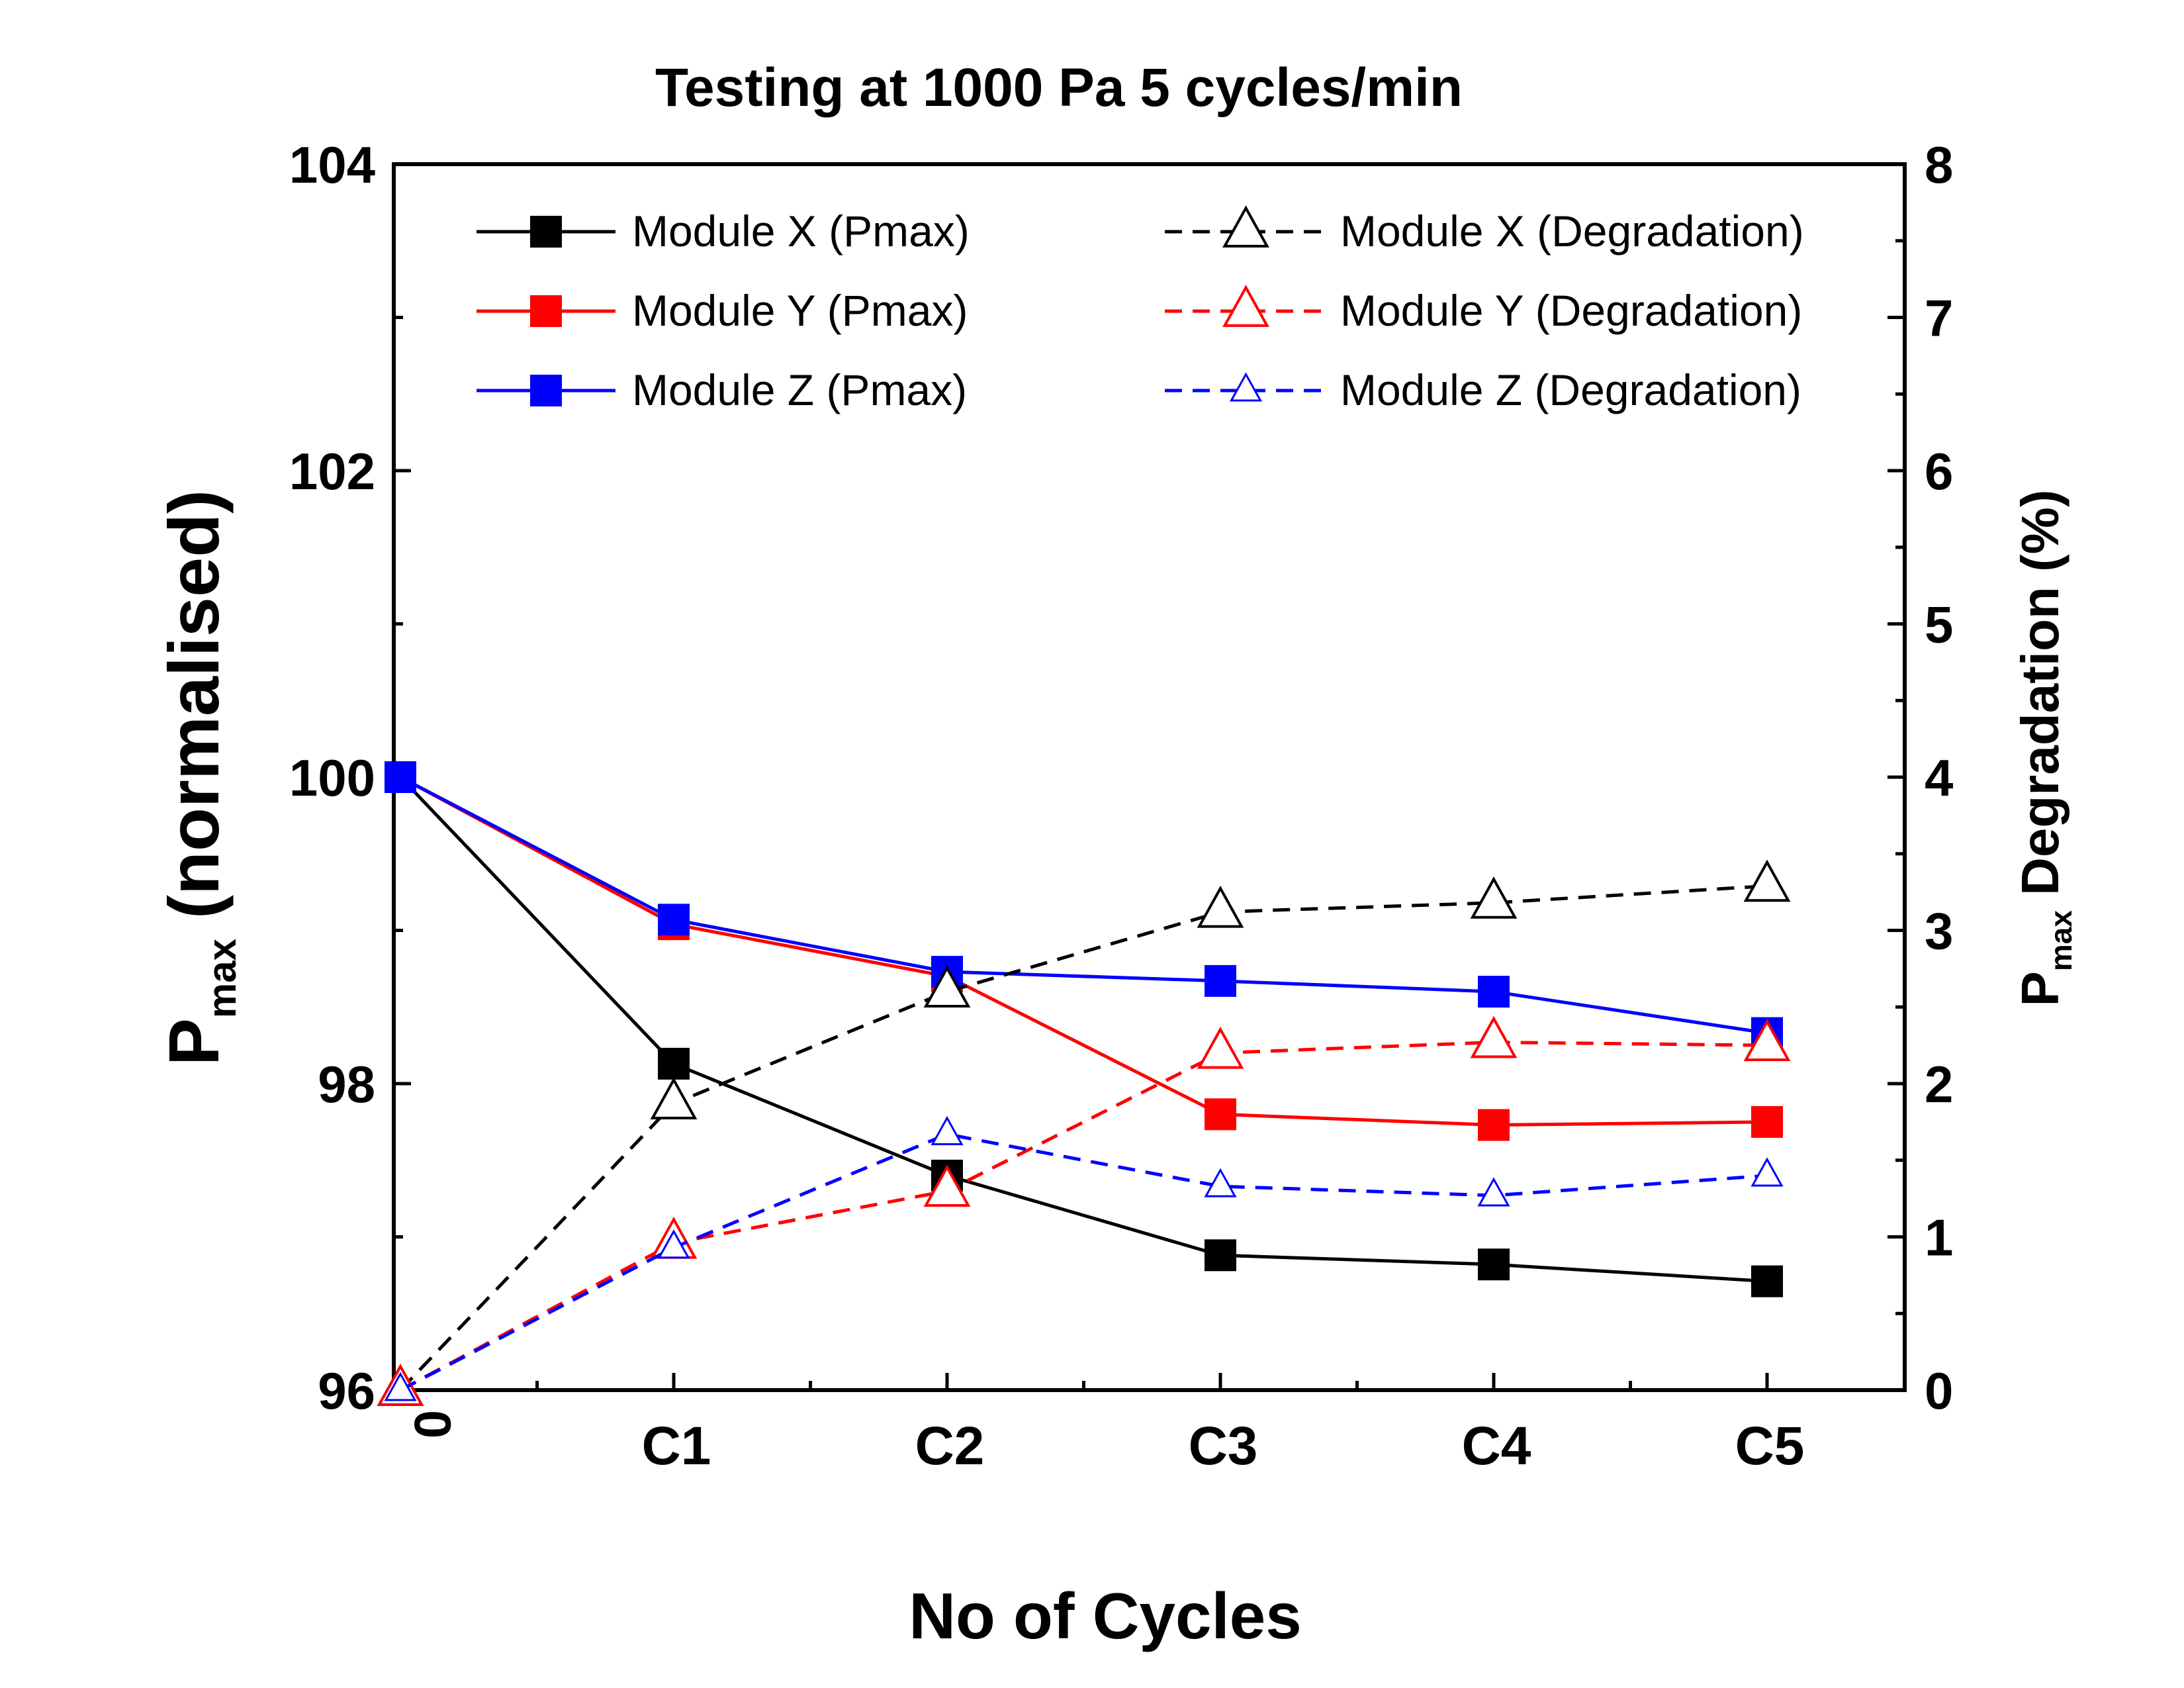 This screenshot has width=2184, height=1688. Describe the element at coordinates (1105, 1615) in the screenshot. I see `x-axis-label: No of Cycles` at that location.